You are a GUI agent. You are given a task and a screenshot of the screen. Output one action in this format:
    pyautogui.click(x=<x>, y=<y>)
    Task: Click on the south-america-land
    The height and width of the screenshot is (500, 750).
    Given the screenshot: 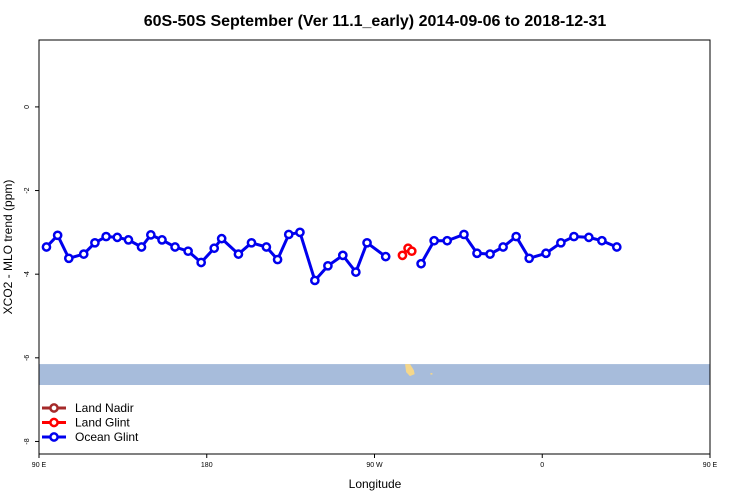 What is the action you would take?
    pyautogui.click(x=410, y=370)
    